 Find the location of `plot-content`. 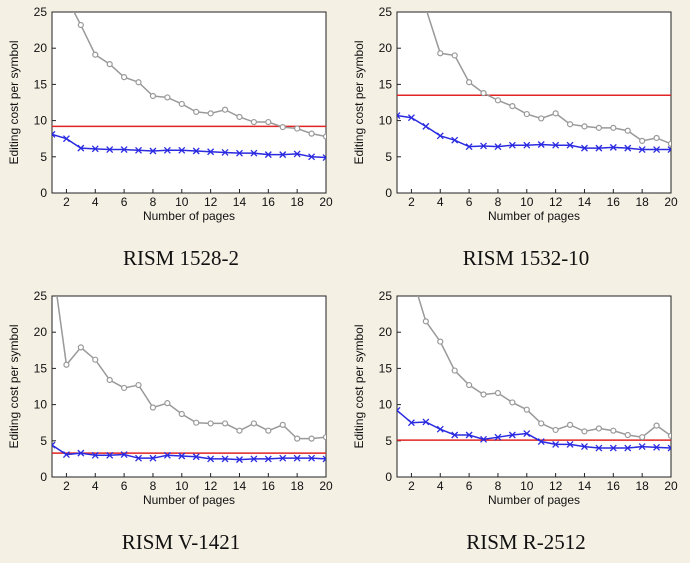

plot-content is located at coordinates (189, 86).